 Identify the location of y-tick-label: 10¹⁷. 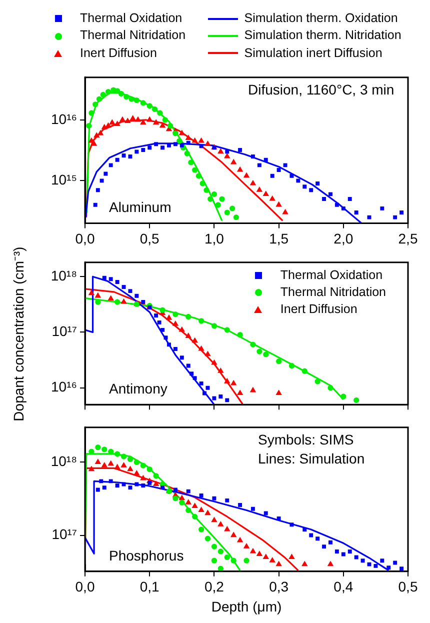
(64, 331).